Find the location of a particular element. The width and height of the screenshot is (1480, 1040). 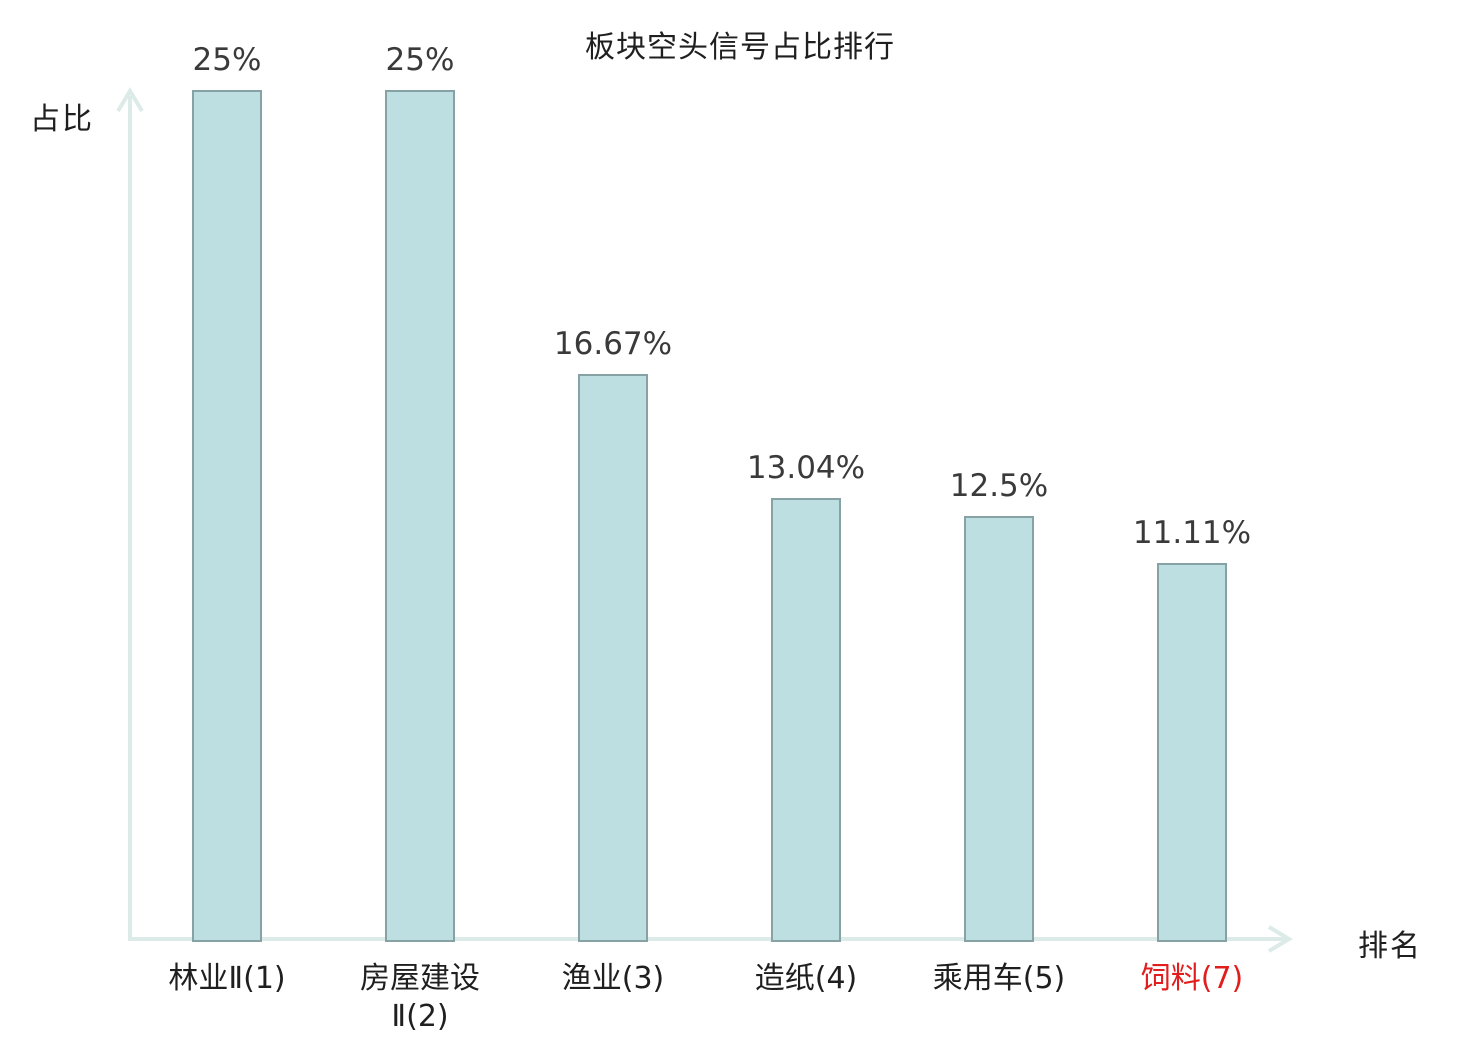

x-axis-label: 排名 is located at coordinates (1390, 946).